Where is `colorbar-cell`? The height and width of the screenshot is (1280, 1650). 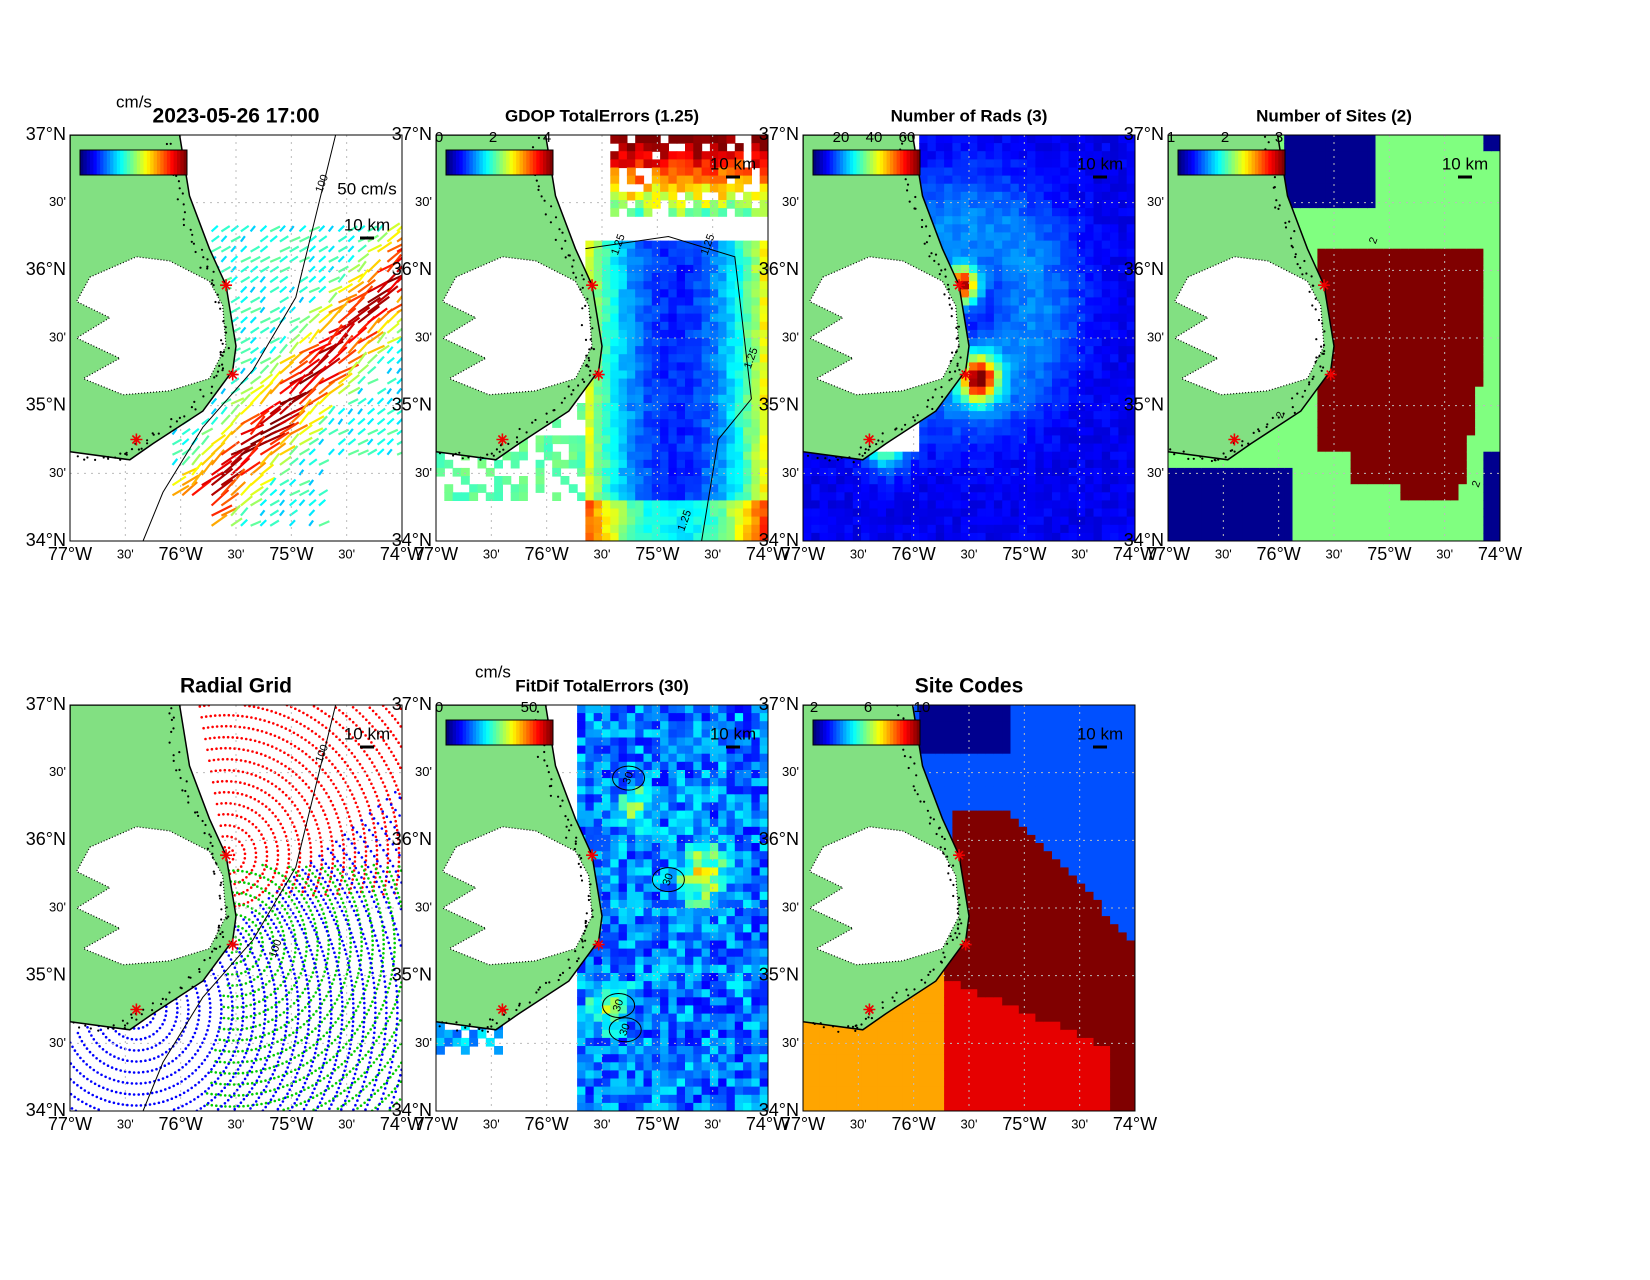
colorbar-cell is located at coordinates (126, 162).